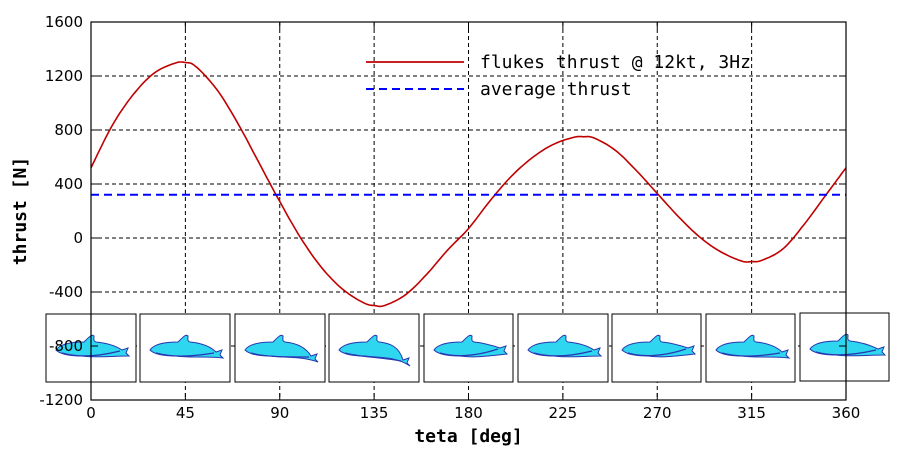  What do you see at coordinates (657, 413) in the screenshot?
I see `x-tick-label: 270` at bounding box center [657, 413].